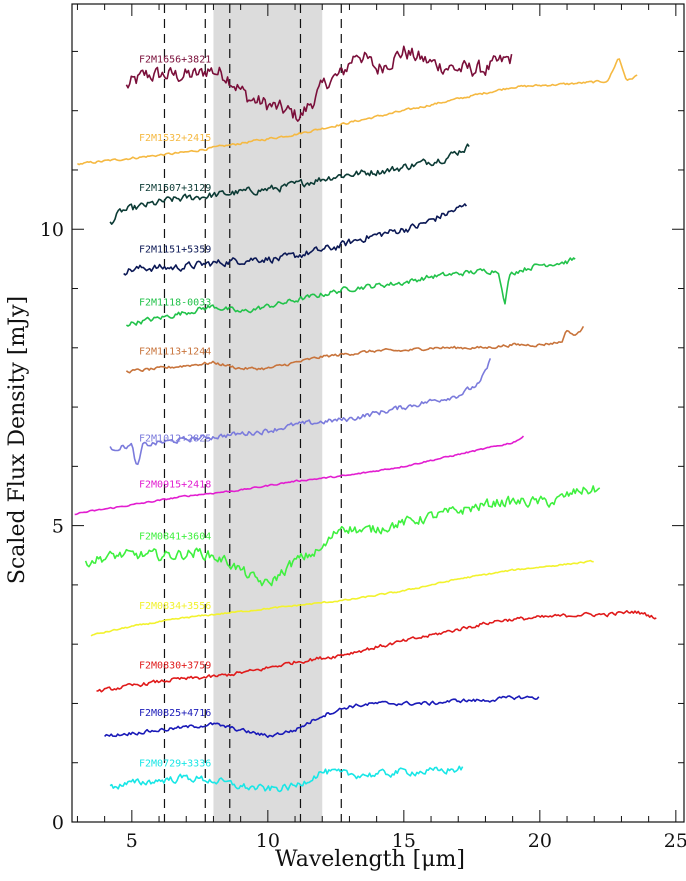 This screenshot has height=881, width=686. What do you see at coordinates (540, 841) in the screenshot?
I see `x-tick-label: 20` at bounding box center [540, 841].